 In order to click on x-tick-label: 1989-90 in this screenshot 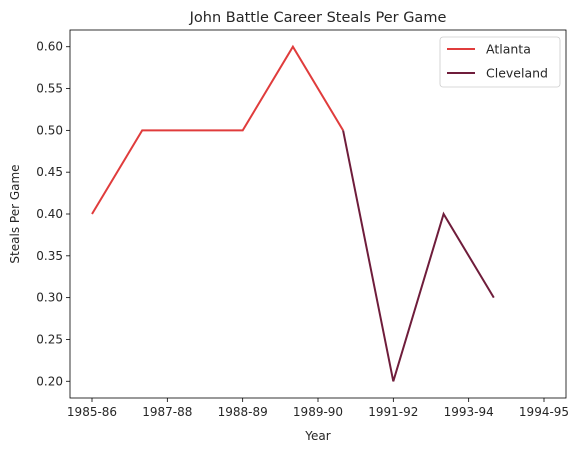, I will do `click(318, 412)`.